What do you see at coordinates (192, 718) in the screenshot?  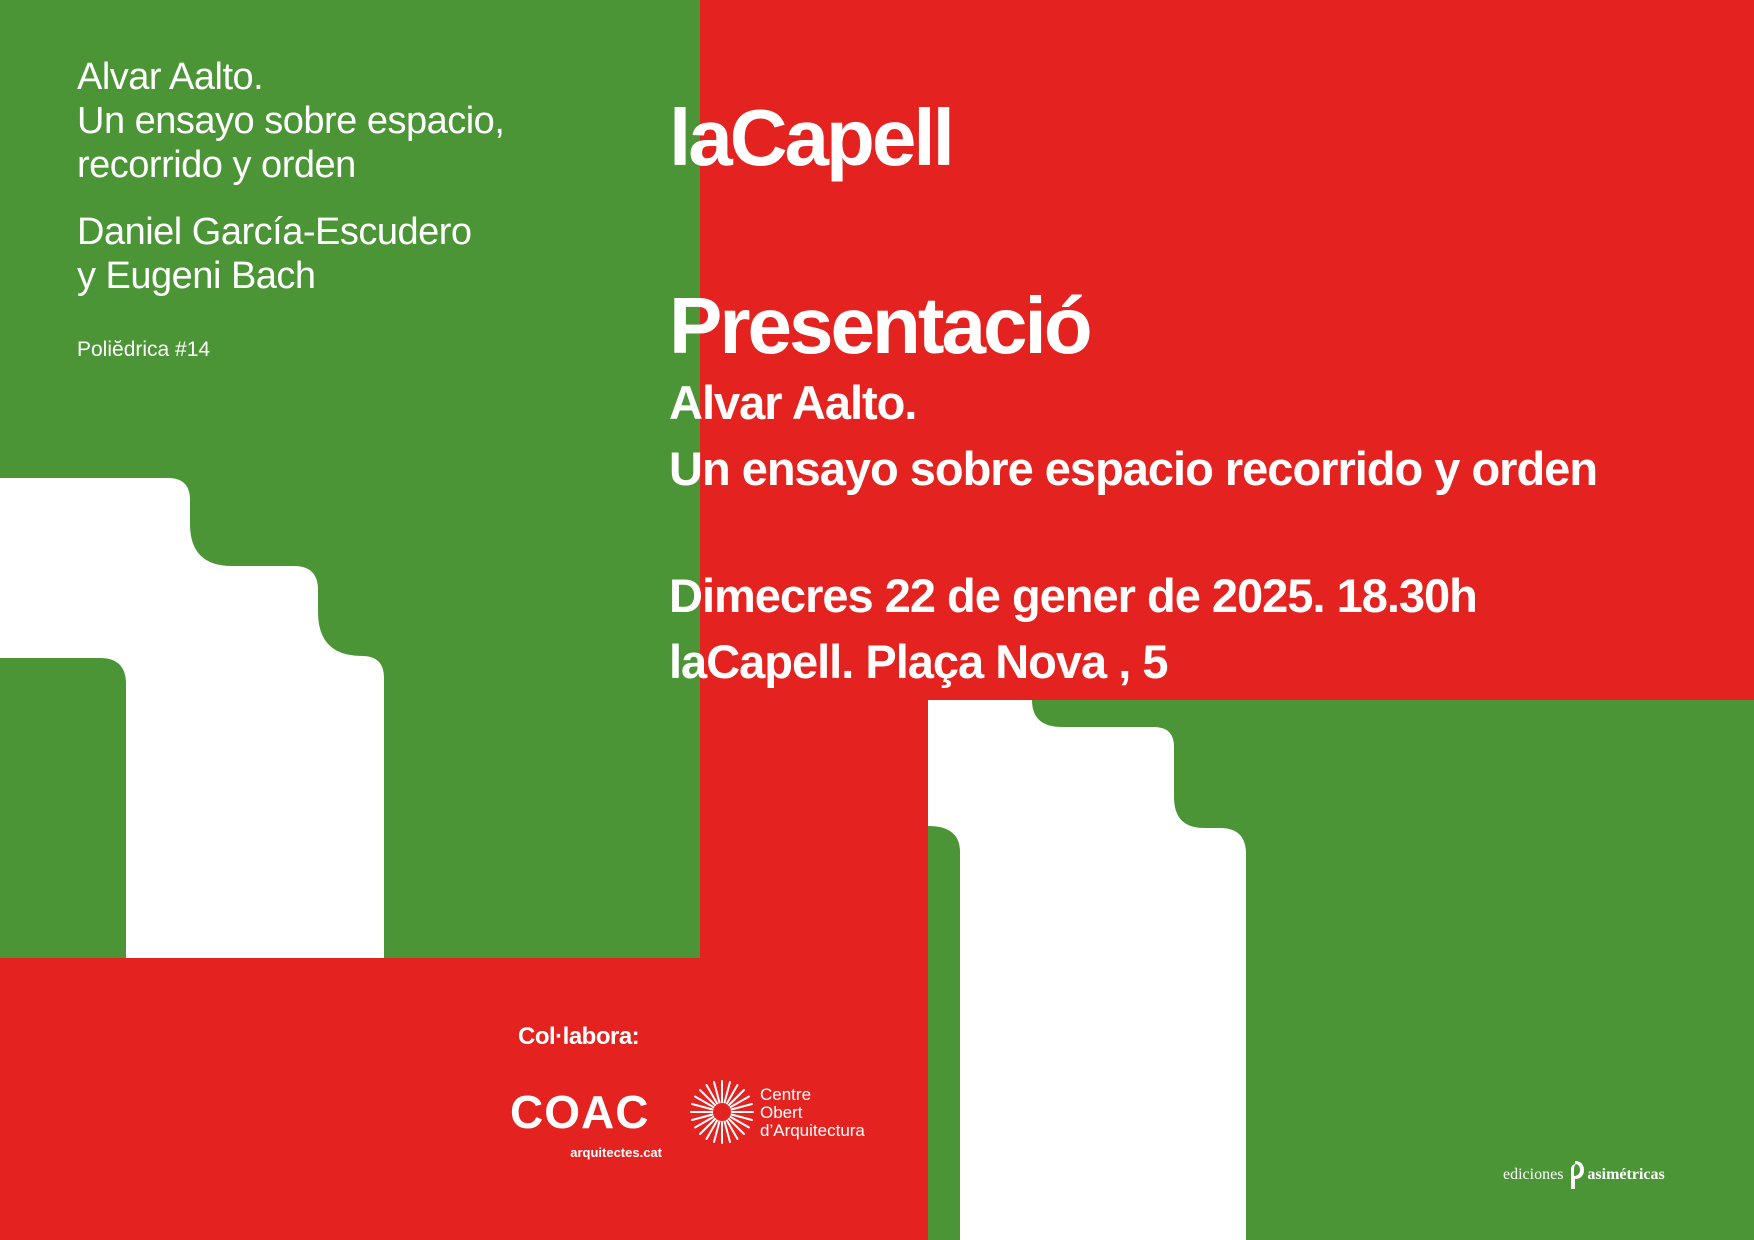 I see `stepped-shape-left` at bounding box center [192, 718].